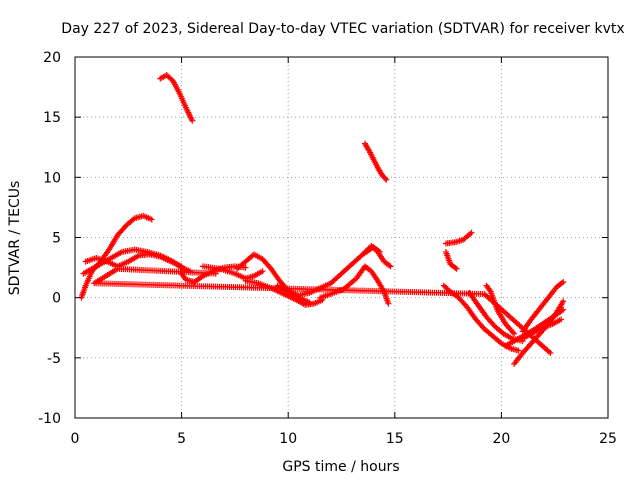 This screenshot has height=480, width=640. What do you see at coordinates (322, 311) in the screenshot?
I see `series-isolated` at bounding box center [322, 311].